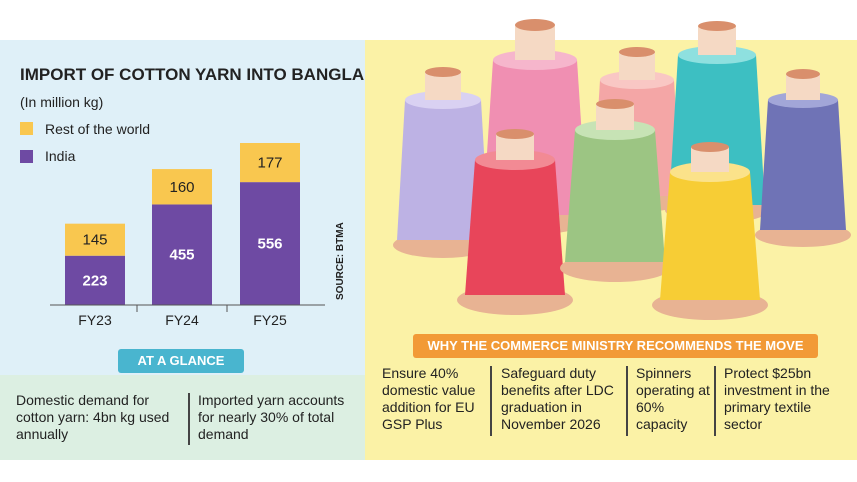 This screenshot has height=482, width=857. Describe the element at coordinates (182, 417) in the screenshot. I see `glance-panel` at that location.